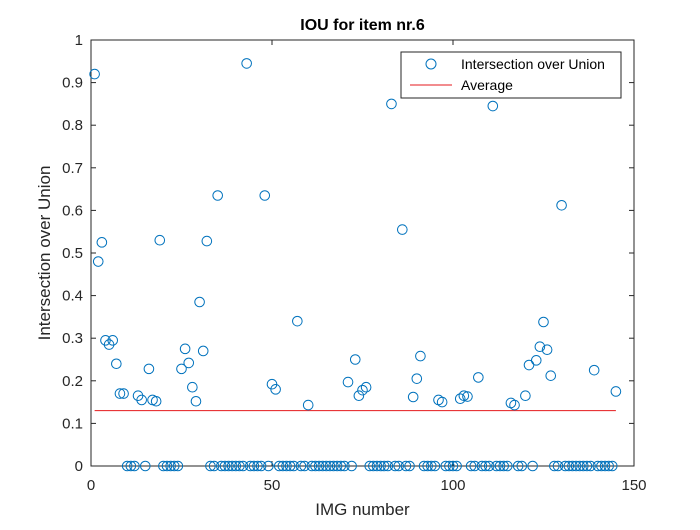 This screenshot has width=700, height=530. I want to click on legend-box, so click(511, 75).